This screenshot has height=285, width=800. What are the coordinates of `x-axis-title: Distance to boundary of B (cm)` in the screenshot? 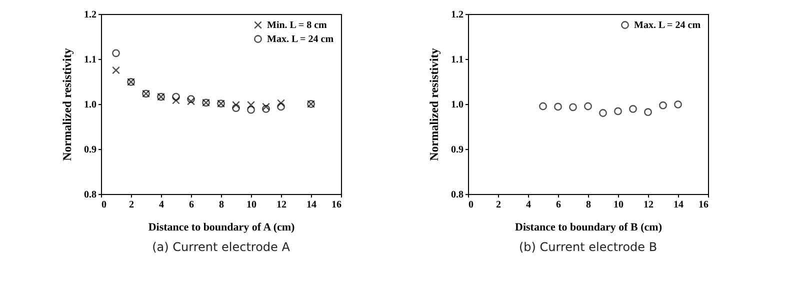 It's located at (588, 228).